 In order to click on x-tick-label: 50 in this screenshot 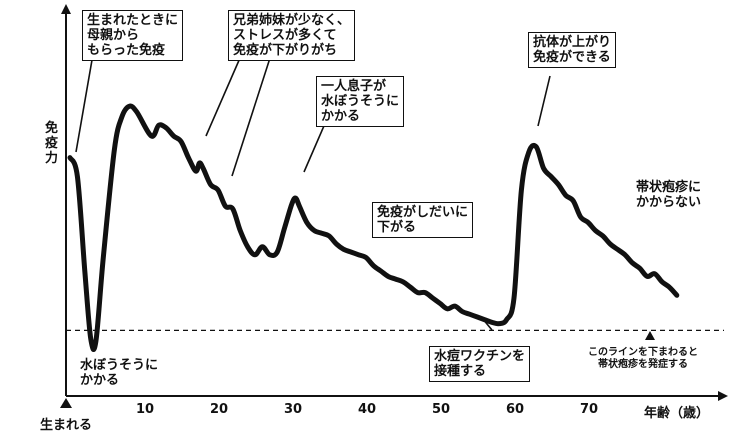, I will do `click(441, 409)`.